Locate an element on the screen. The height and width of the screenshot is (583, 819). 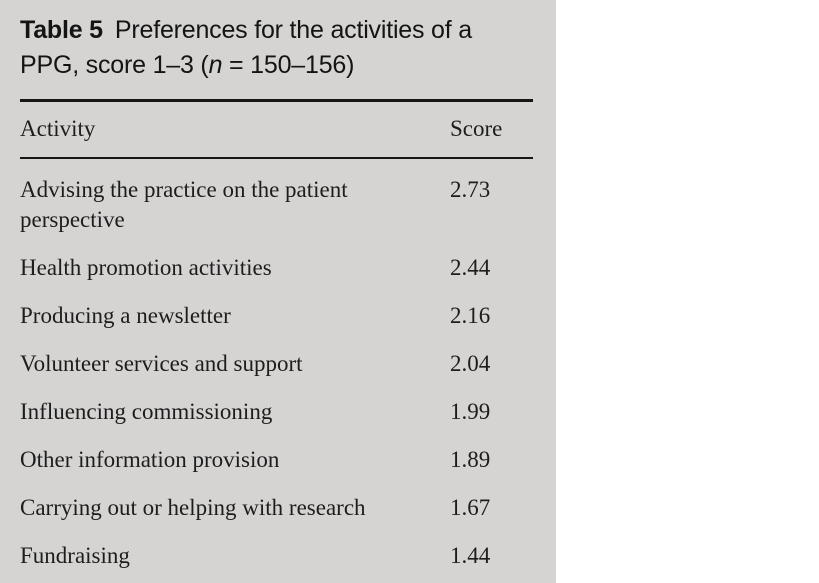
score-cell: 1.67 is located at coordinates (470, 507).